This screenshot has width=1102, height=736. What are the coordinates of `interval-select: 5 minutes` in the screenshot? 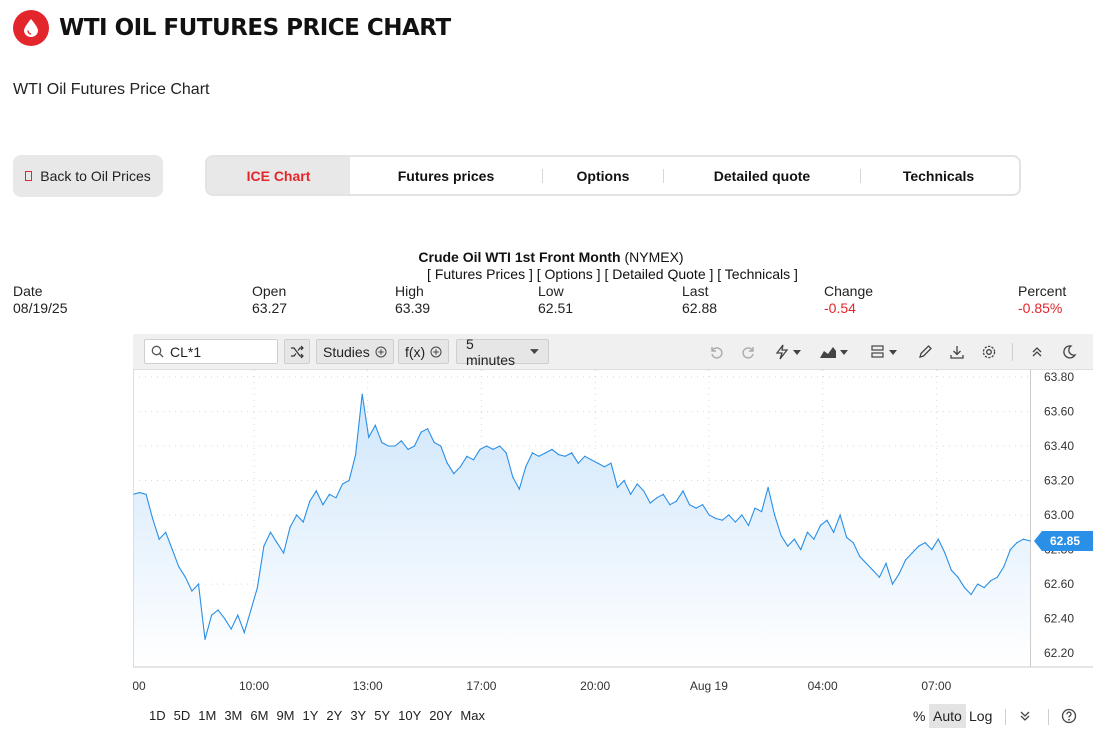 It's located at (502, 352).